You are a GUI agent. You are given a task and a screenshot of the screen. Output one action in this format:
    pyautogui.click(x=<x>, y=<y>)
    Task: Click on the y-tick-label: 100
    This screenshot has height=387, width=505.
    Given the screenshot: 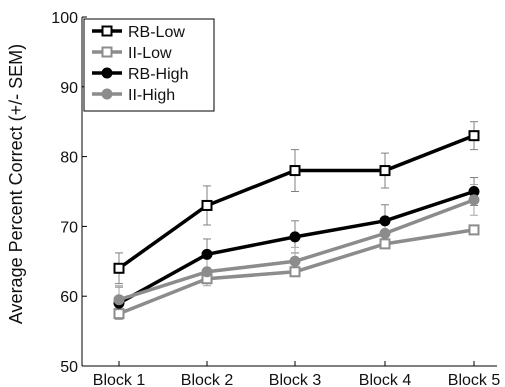 What is the action you would take?
    pyautogui.click(x=64, y=18)
    